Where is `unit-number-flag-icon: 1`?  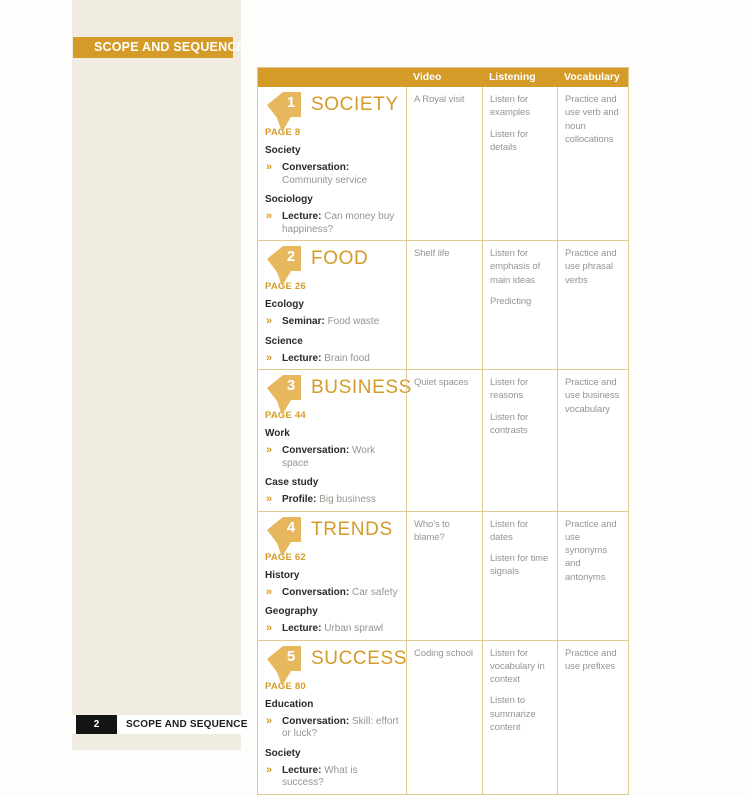
unit-number-flag-icon: 1 is located at coordinates (284, 112).